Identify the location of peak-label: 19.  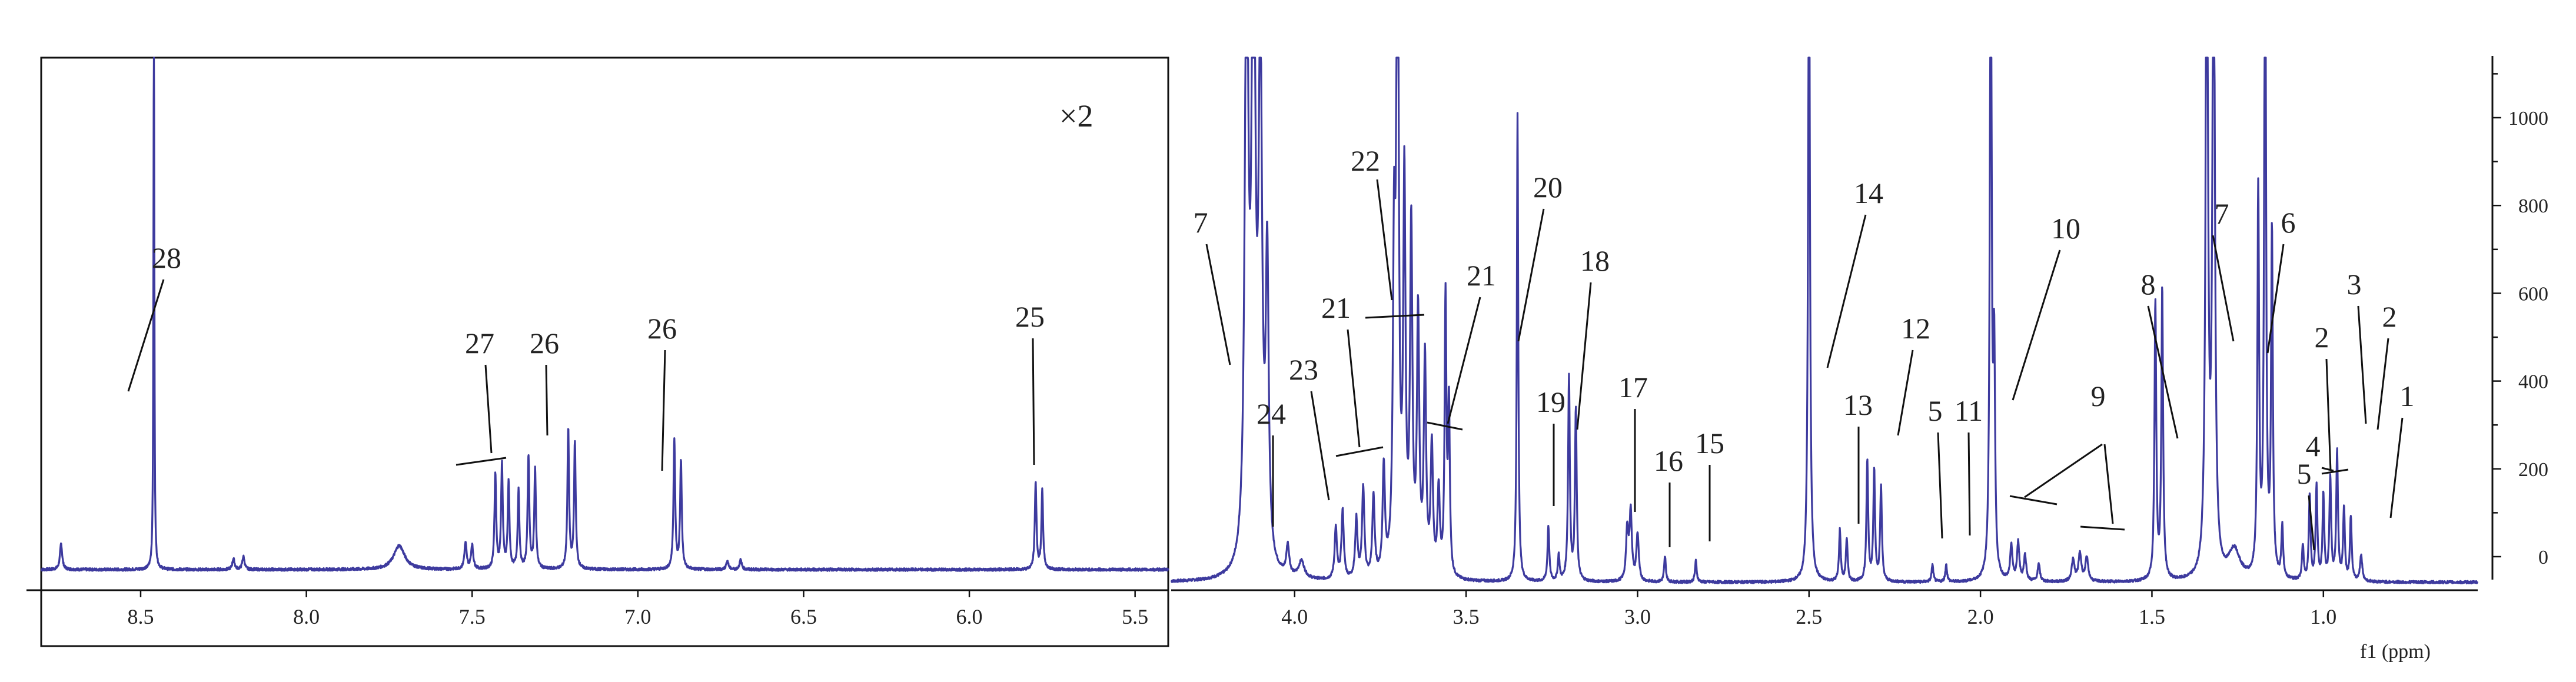
(1550, 402).